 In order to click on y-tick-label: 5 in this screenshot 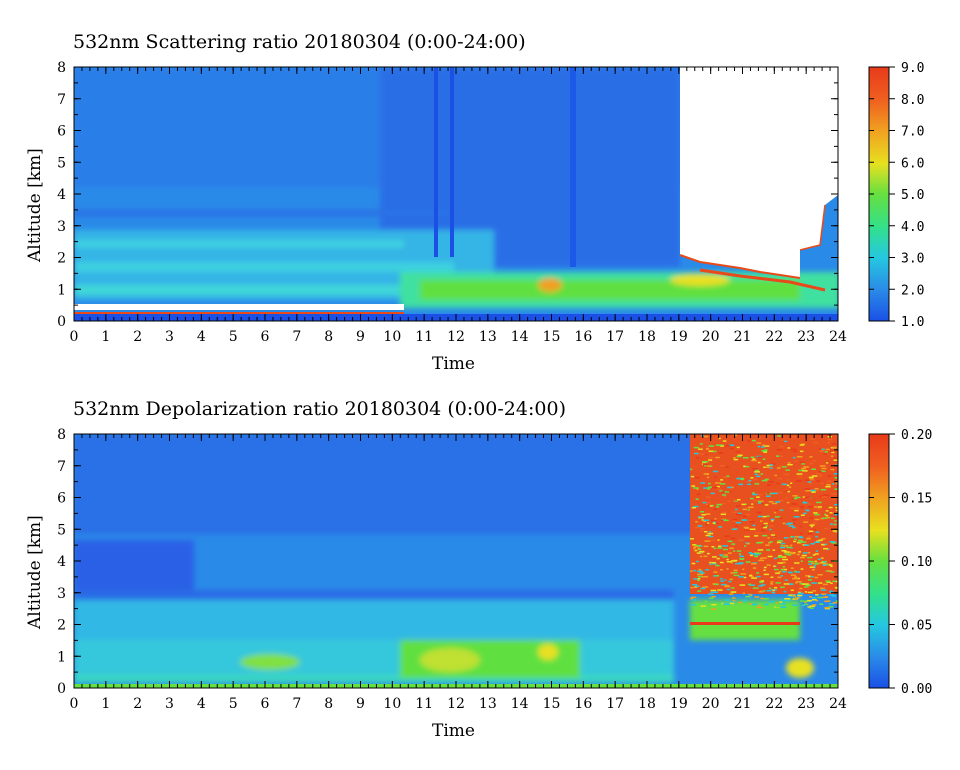, I will do `click(61, 530)`.